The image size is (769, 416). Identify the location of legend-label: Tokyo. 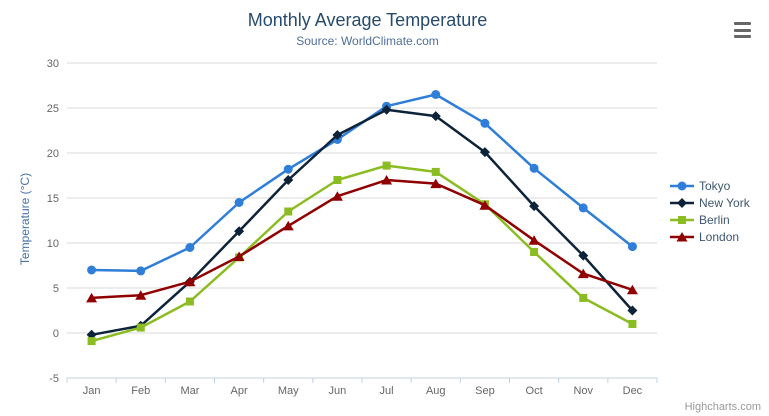
(715, 185).